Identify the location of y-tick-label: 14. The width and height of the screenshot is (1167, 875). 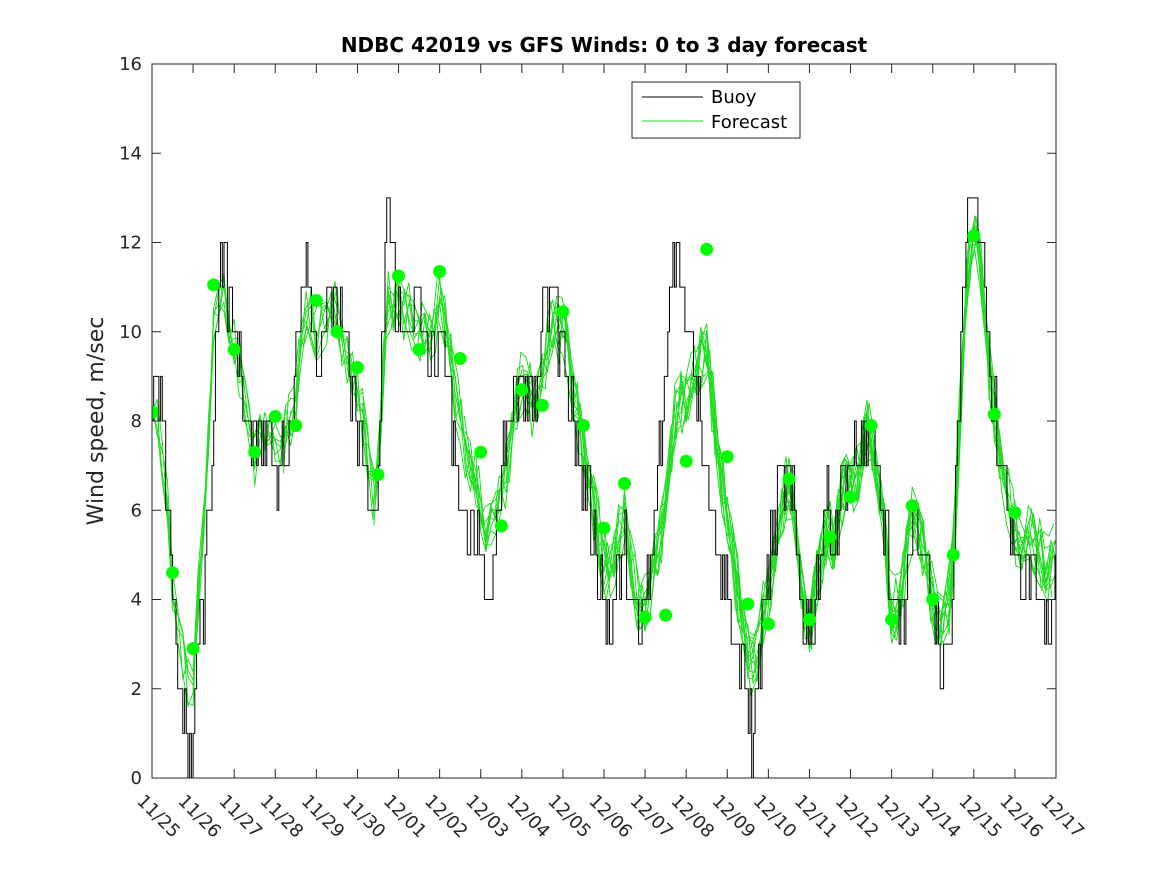
(130, 153).